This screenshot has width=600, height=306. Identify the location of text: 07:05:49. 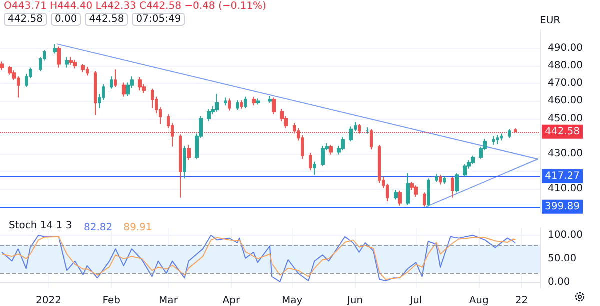
(159, 19).